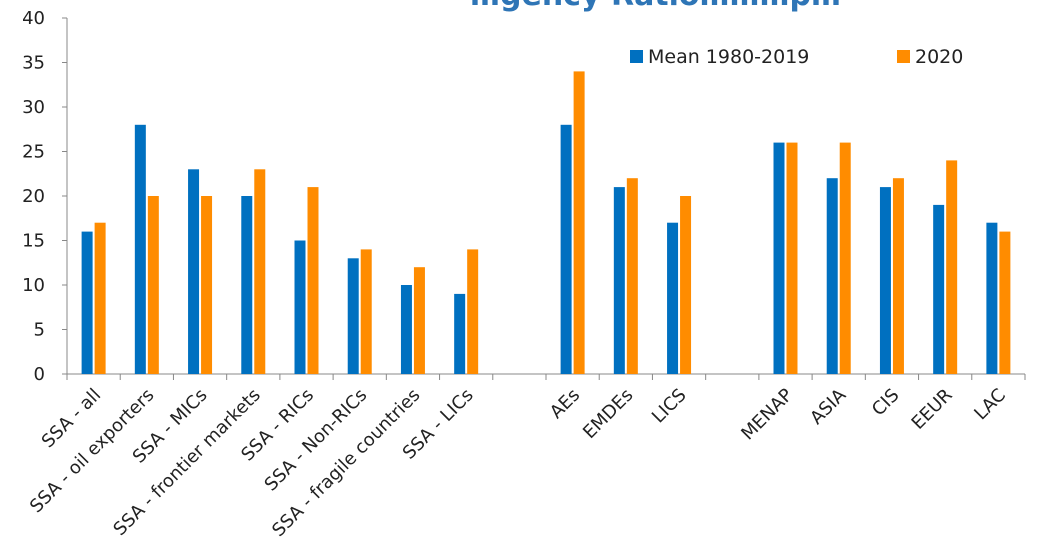 This screenshot has height=547, width=1038. Describe the element at coordinates (728, 57) in the screenshot. I see `legend-label: Mean 1980-2019` at that location.